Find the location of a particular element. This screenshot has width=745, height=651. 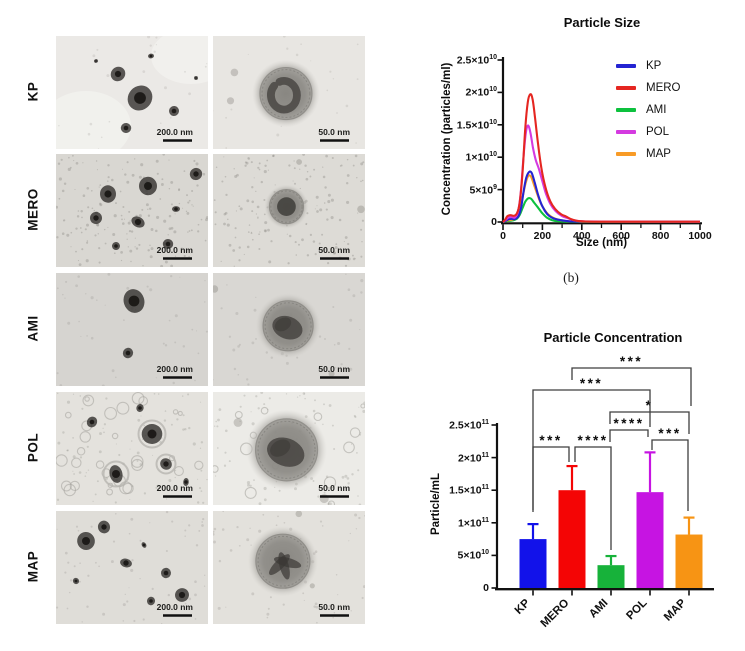

legend-label: KP is located at coordinates (654, 66).